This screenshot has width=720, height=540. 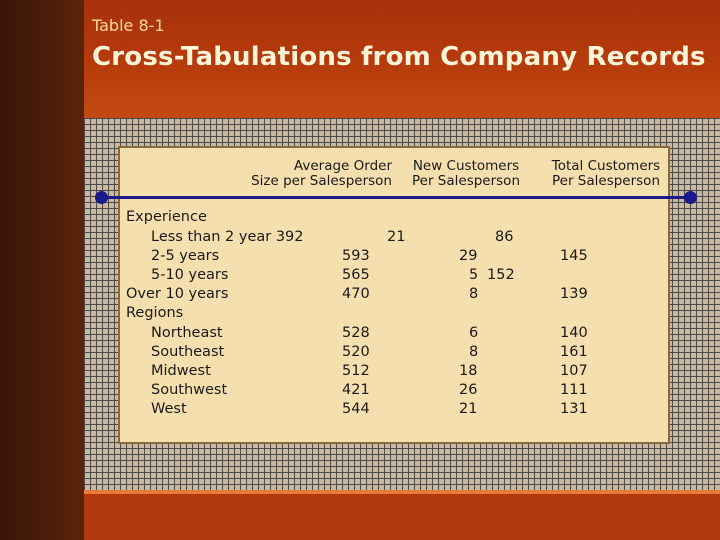 I want to click on header-total-customers: Total Customers Per Salesperson, so click(x=606, y=174).